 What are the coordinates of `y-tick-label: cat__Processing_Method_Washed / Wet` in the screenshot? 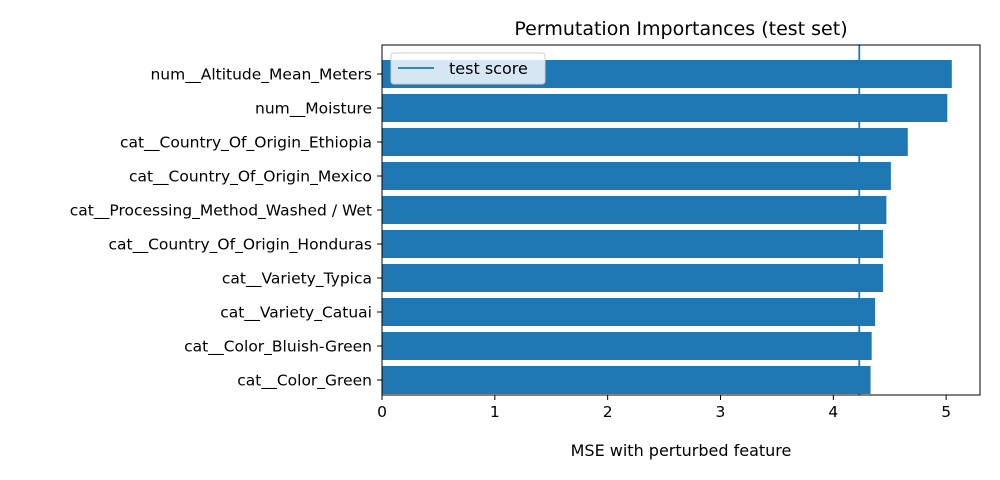 It's located at (221, 211).